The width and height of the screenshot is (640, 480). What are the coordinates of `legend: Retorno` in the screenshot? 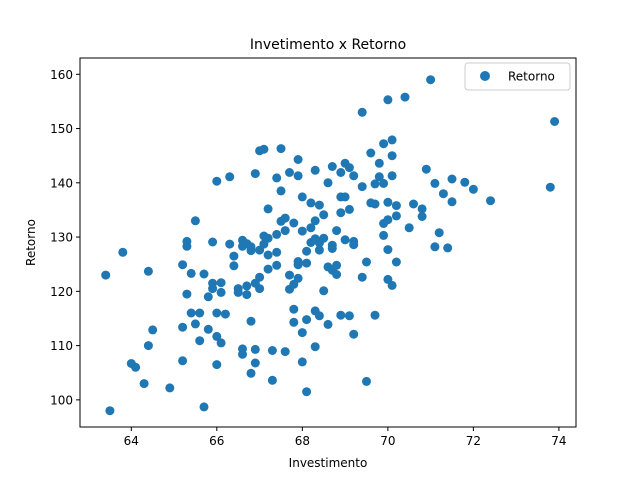 It's located at (517, 76).